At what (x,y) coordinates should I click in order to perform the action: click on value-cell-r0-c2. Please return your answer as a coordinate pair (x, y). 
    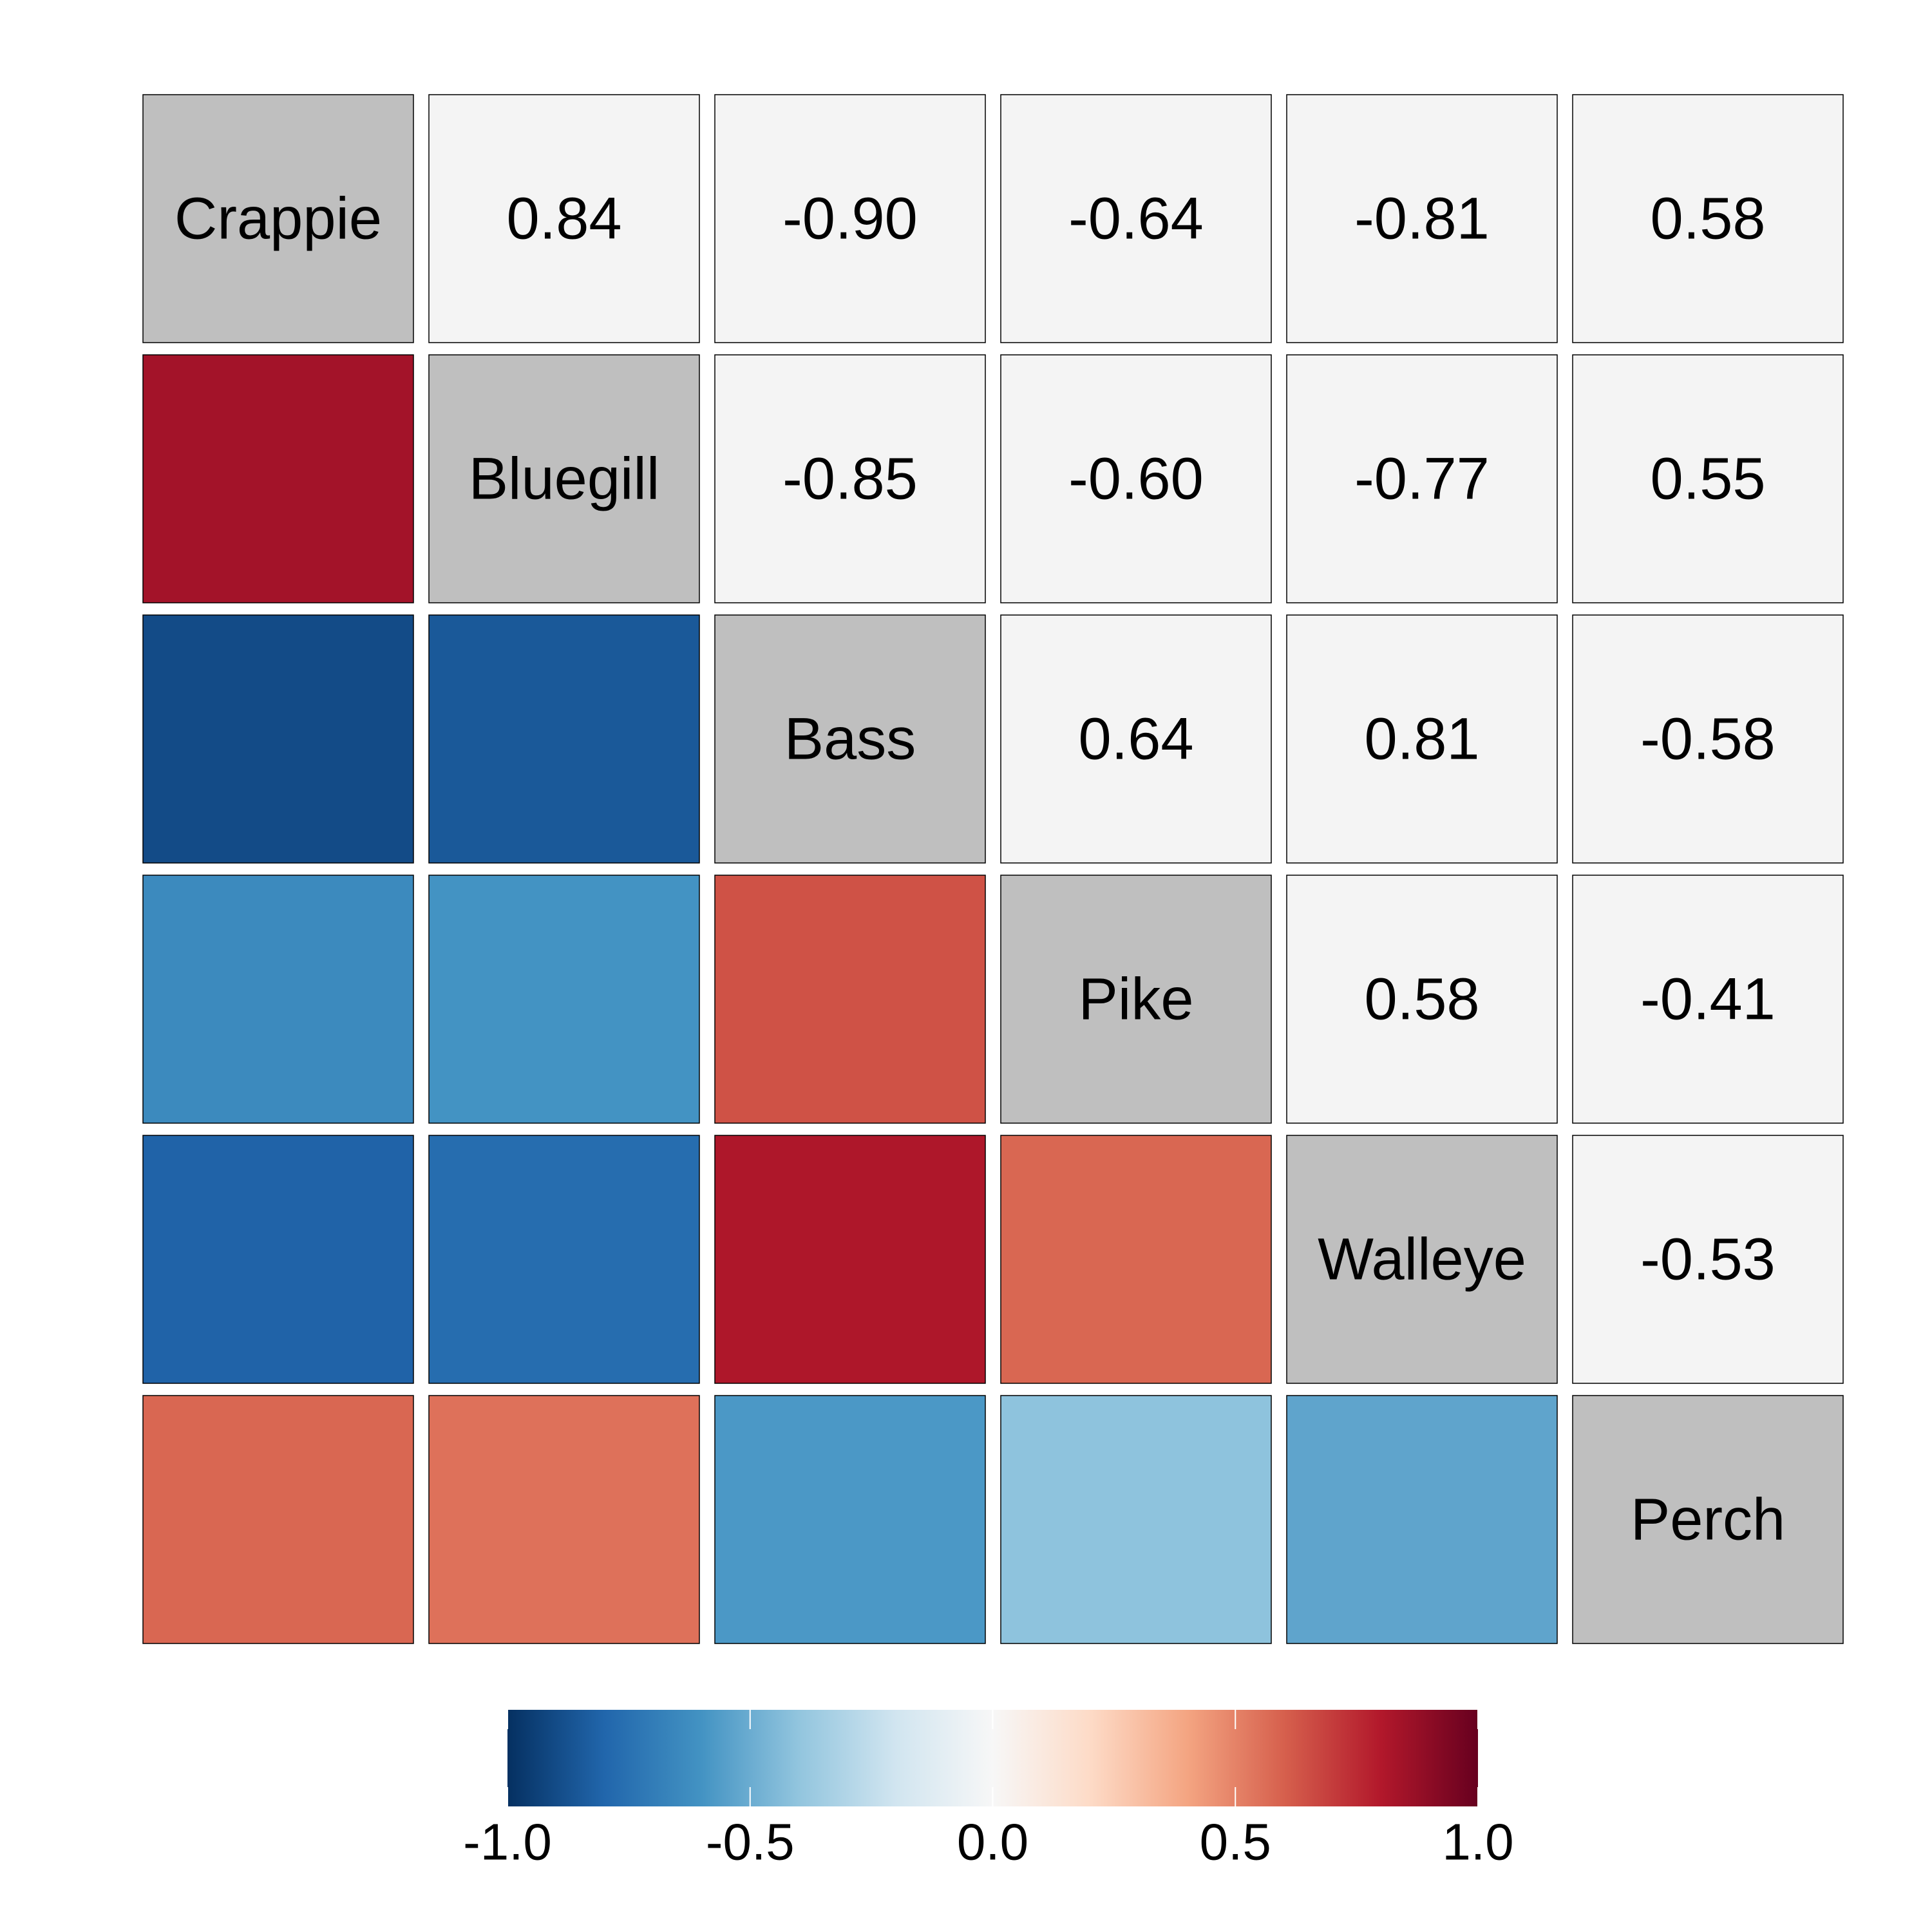
    Looking at the image, I should click on (850, 218).